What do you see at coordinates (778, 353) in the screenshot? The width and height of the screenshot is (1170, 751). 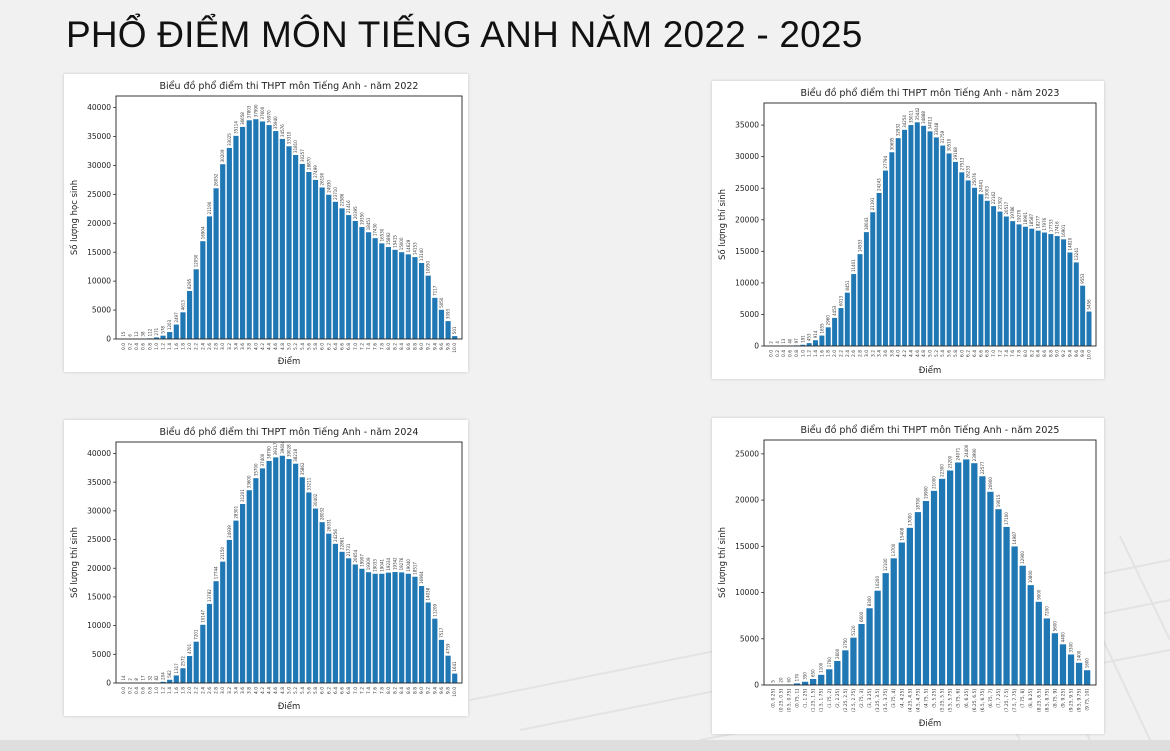 I see `x-tick-label: 0.2` at bounding box center [778, 353].